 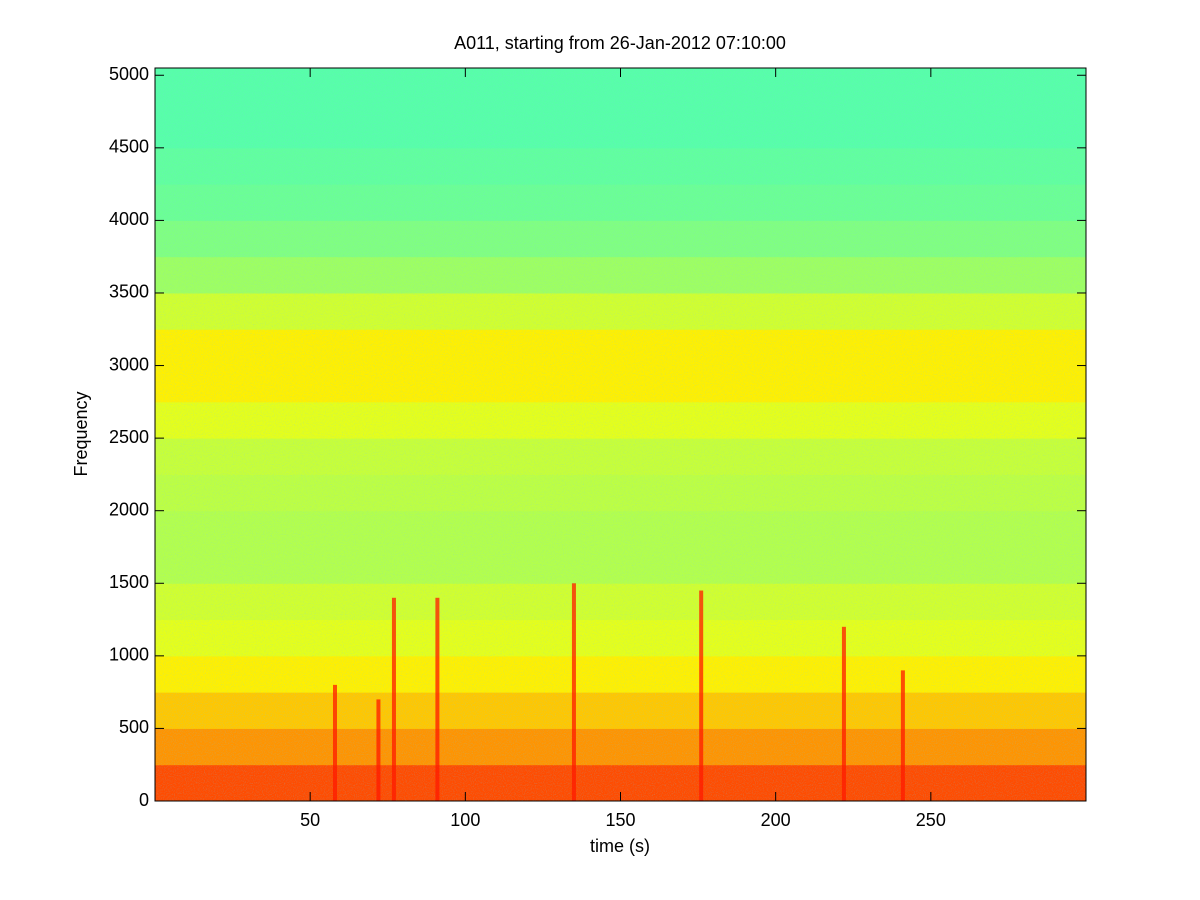 What do you see at coordinates (310, 820) in the screenshot?
I see `x-tick-label: 50` at bounding box center [310, 820].